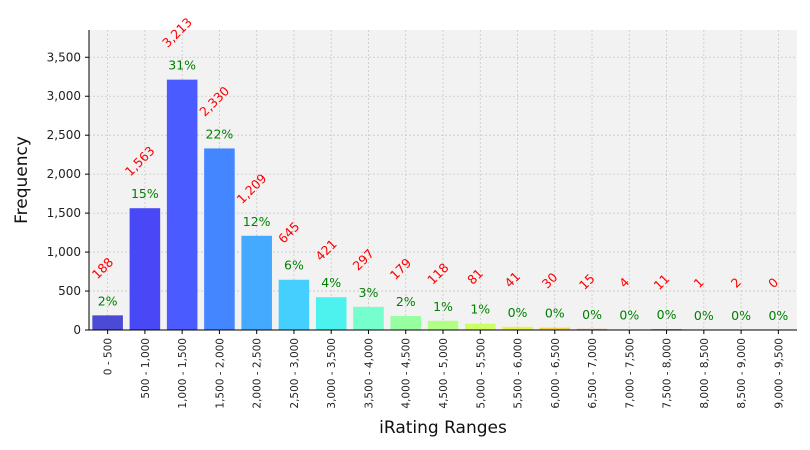 The width and height of the screenshot is (810, 450). Describe the element at coordinates (332, 373) in the screenshot. I see `x-tick-label: 3,000 - 3,500` at that location.